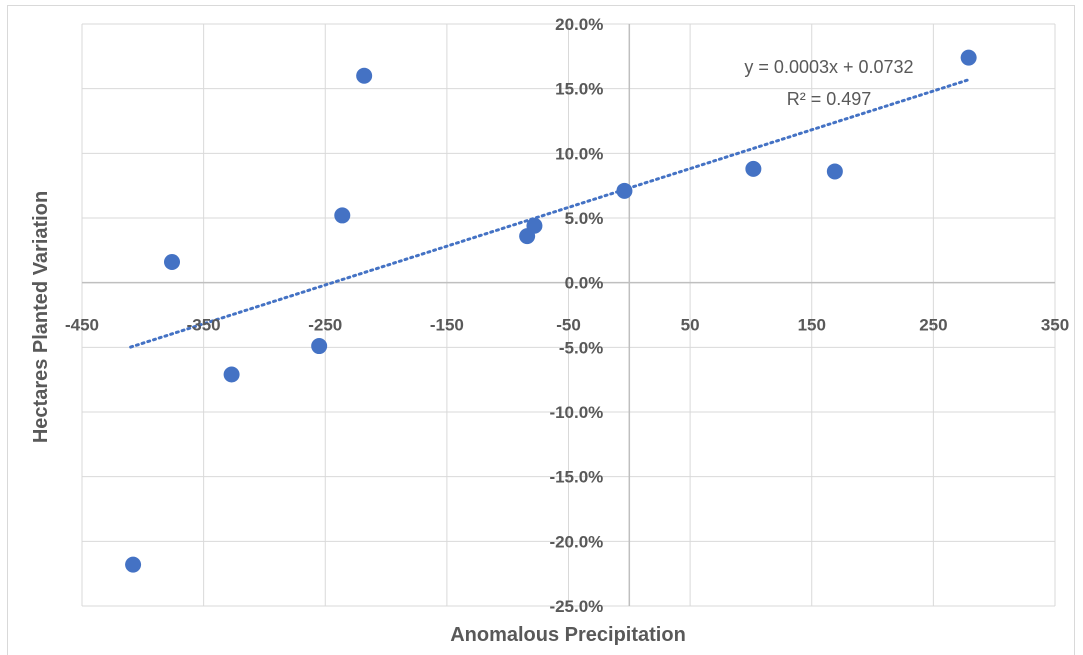 The width and height of the screenshot is (1083, 655). I want to click on trendline-equation: y = 0.0003x + 0.0732, so click(828, 67).